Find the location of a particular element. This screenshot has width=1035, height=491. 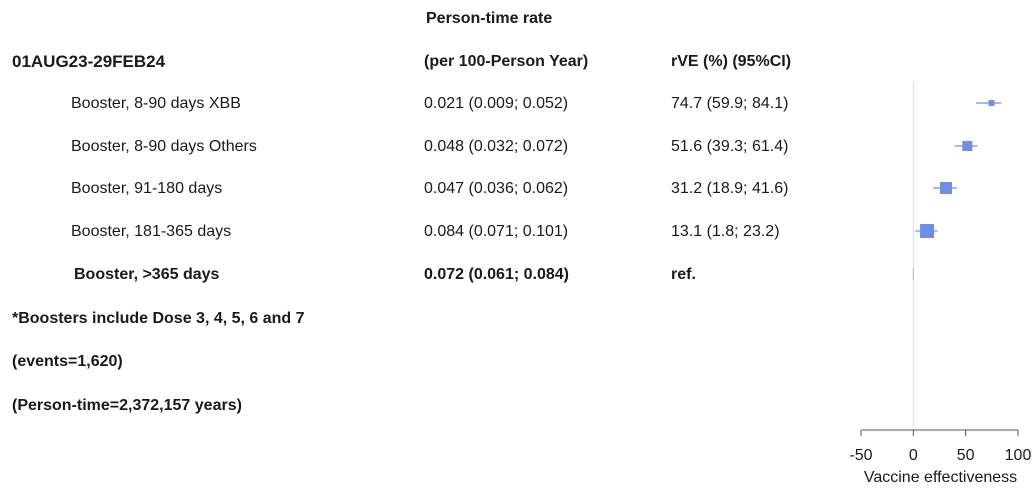

row-rate: 0.047 (0.036; 0.062) is located at coordinates (496, 188).